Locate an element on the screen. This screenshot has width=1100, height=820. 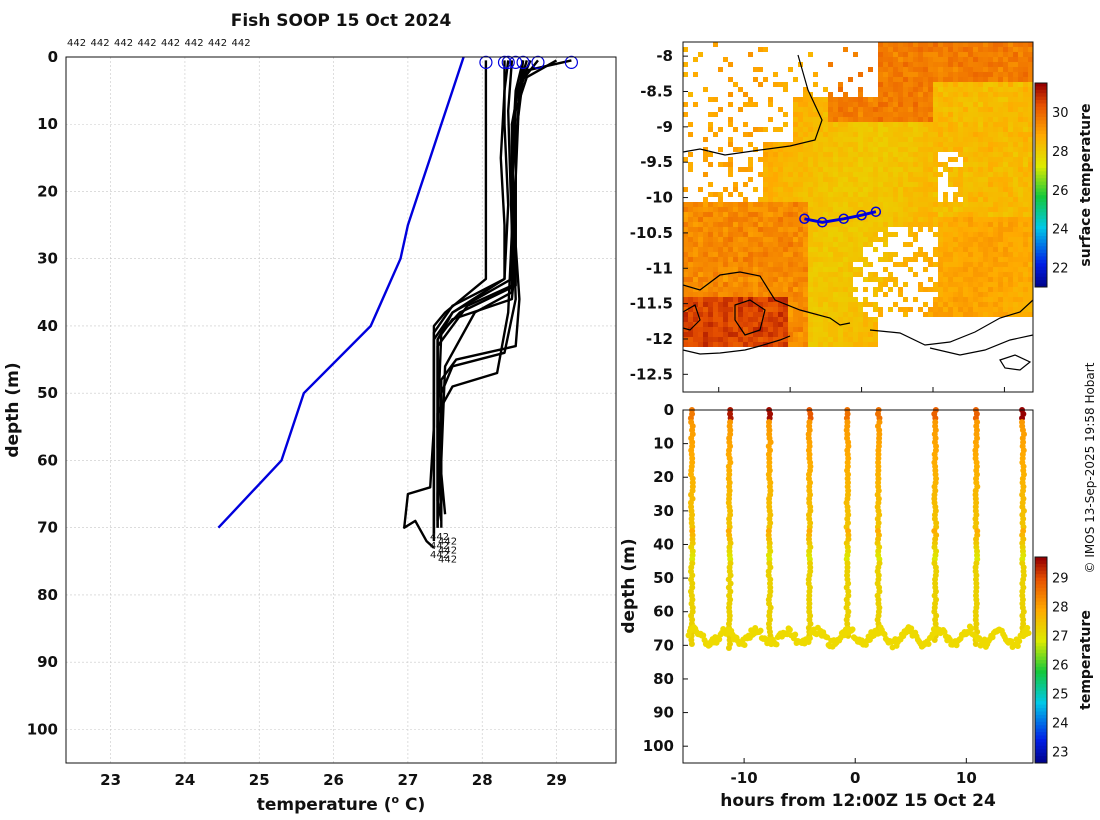
map-frame is located at coordinates (858, 217).